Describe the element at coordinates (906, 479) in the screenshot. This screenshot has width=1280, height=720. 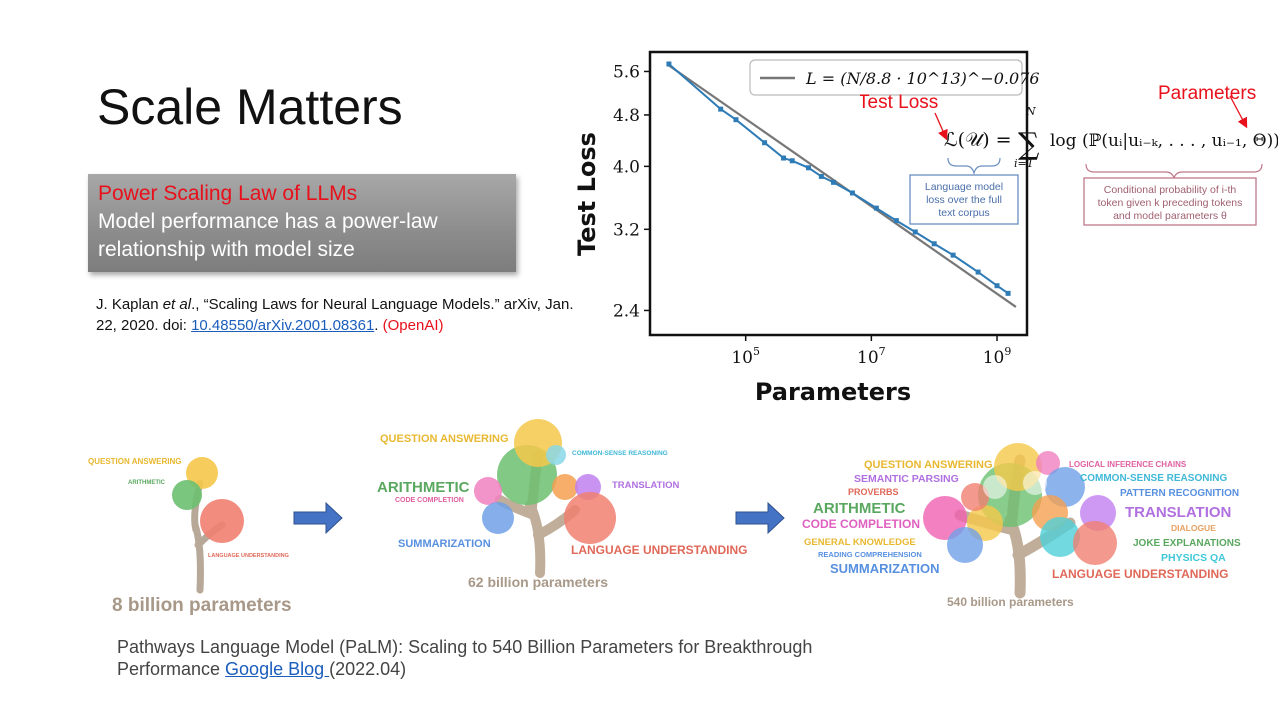
I see `tree3-label: SEMANTIC PARSING` at that location.